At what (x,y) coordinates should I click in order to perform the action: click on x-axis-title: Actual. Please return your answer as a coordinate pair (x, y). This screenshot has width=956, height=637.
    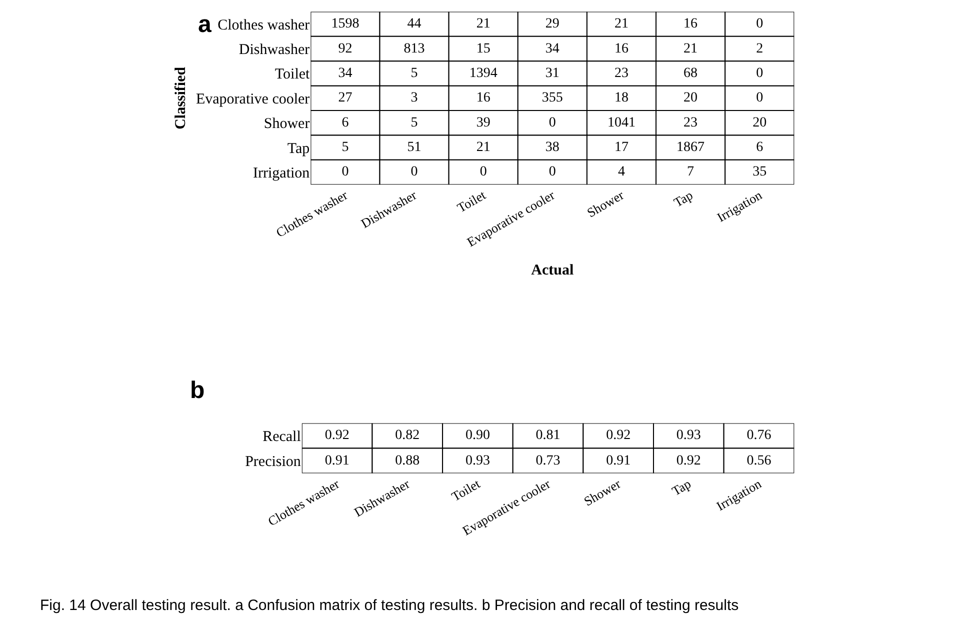
    Looking at the image, I should click on (552, 270).